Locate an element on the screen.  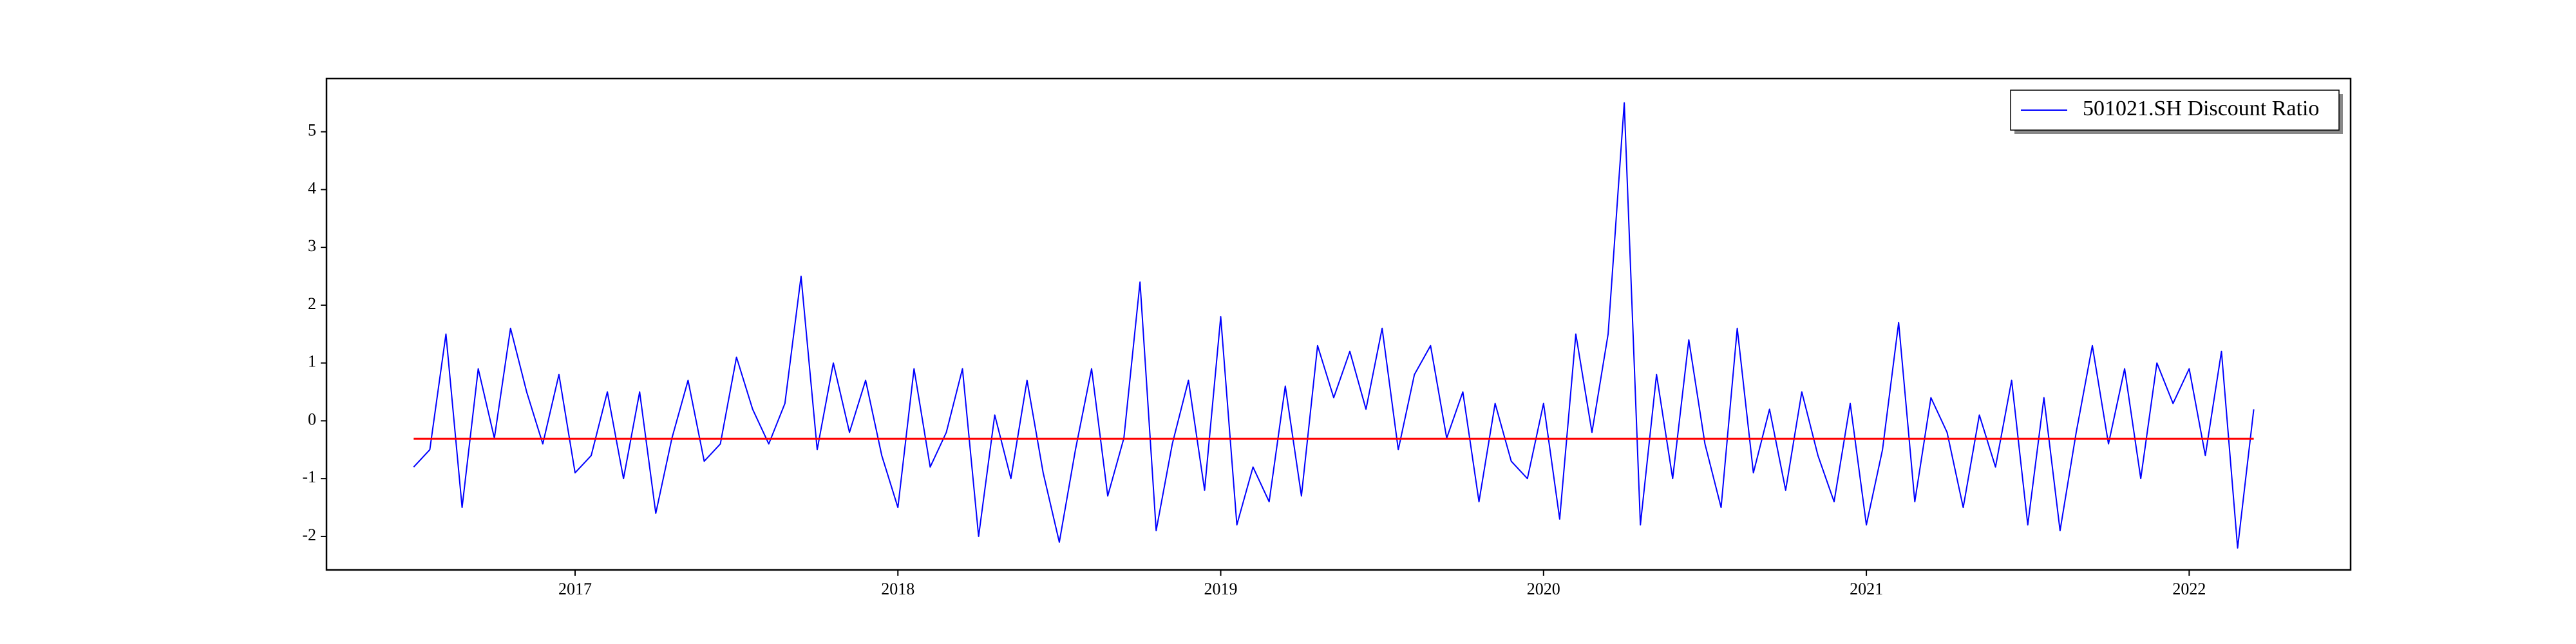
x-tick-label: 2017 is located at coordinates (575, 589).